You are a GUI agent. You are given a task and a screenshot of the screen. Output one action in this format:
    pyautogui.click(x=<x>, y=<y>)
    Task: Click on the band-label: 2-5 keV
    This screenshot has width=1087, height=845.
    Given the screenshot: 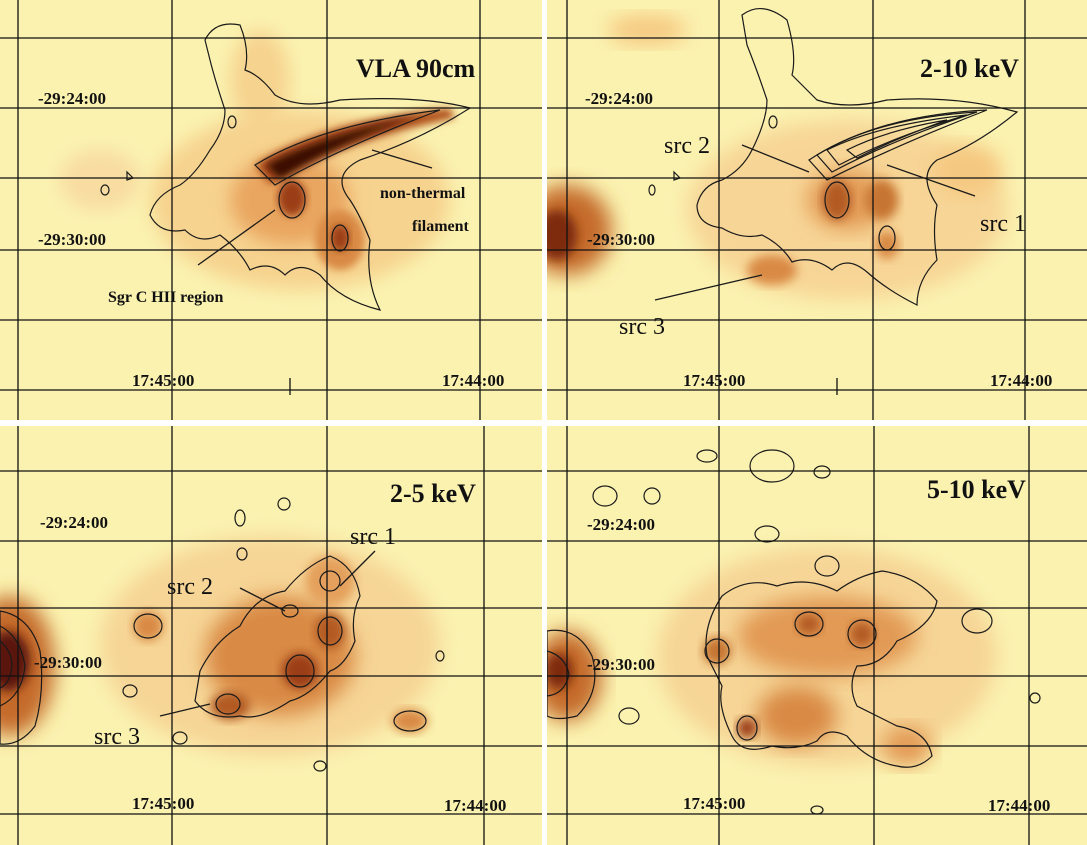 What is the action you would take?
    pyautogui.click(x=433, y=493)
    